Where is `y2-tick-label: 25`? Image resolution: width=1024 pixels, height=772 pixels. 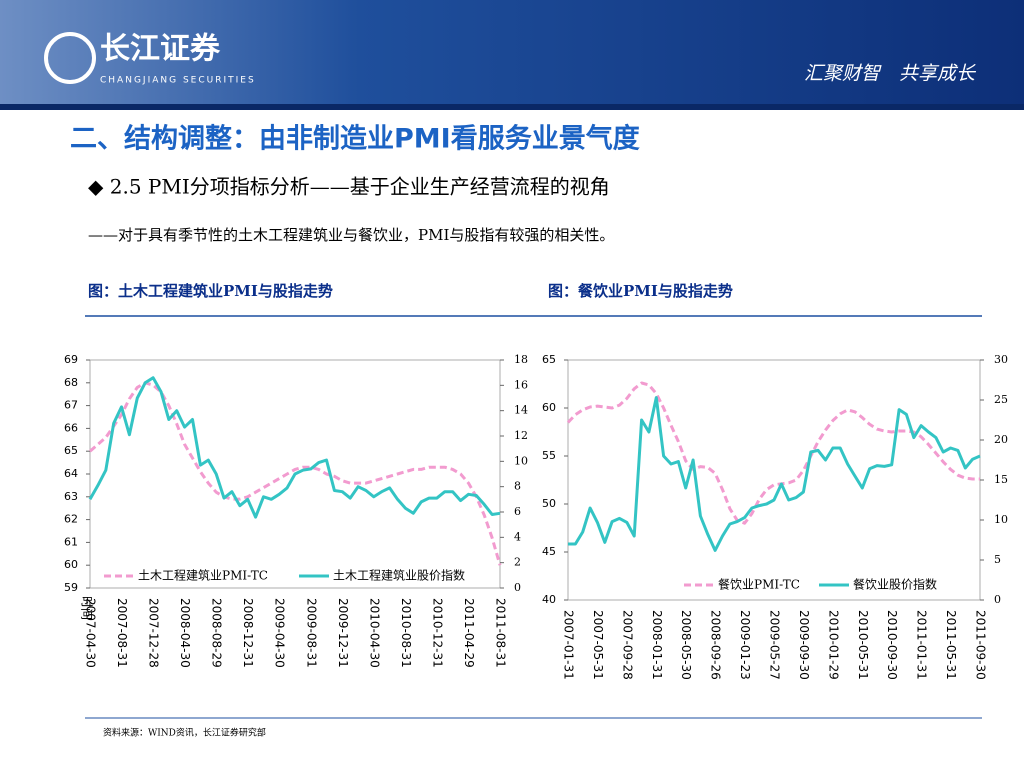 y2-tick-label: 25 is located at coordinates (1001, 399).